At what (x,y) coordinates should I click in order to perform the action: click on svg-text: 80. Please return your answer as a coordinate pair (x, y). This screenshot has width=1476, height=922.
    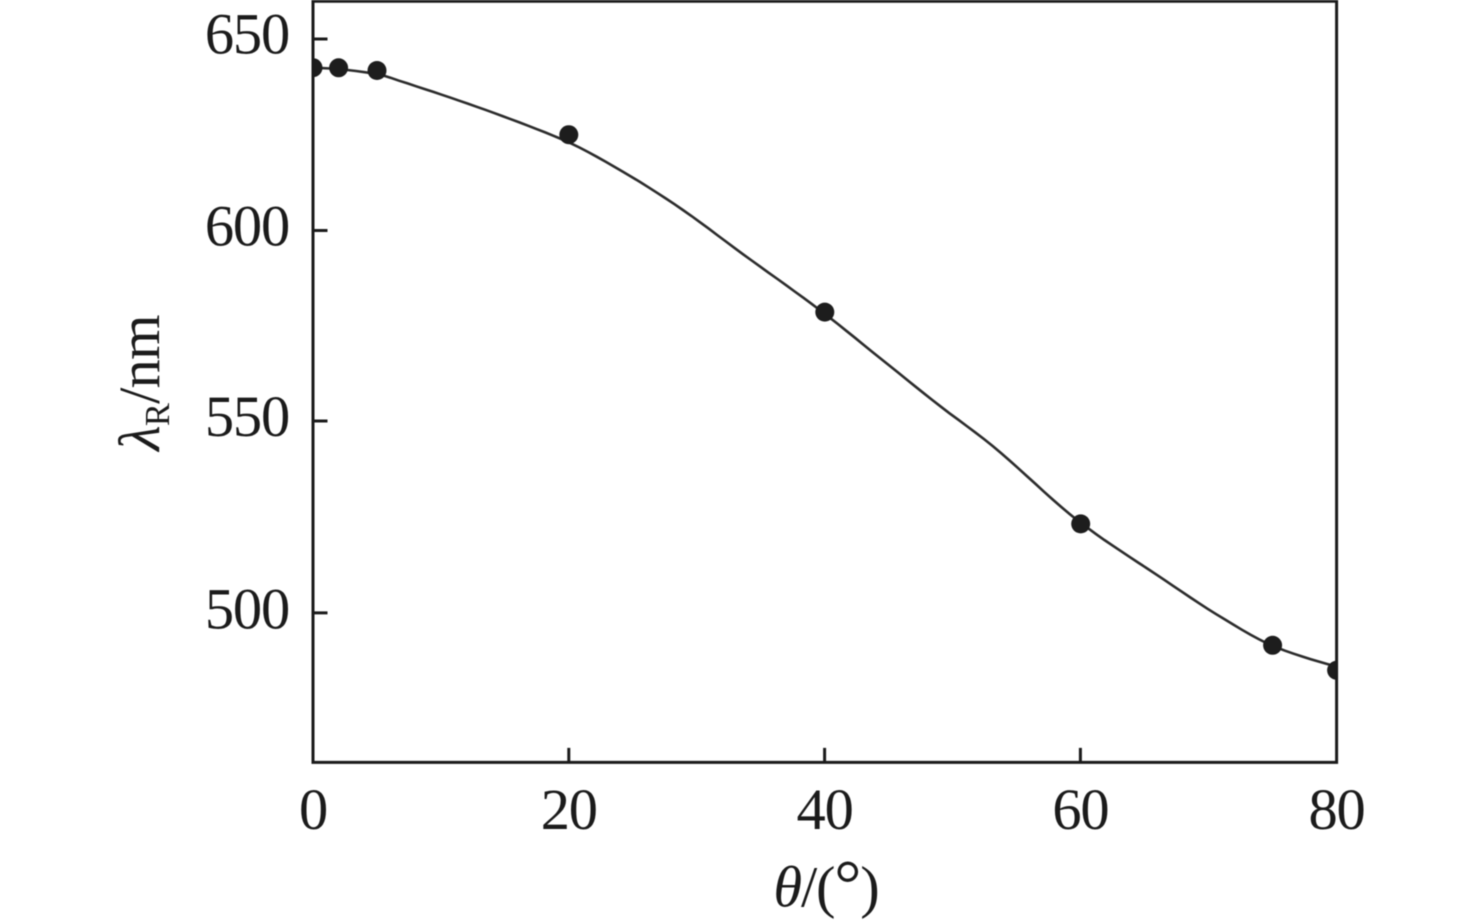
    Looking at the image, I should click on (1336, 809).